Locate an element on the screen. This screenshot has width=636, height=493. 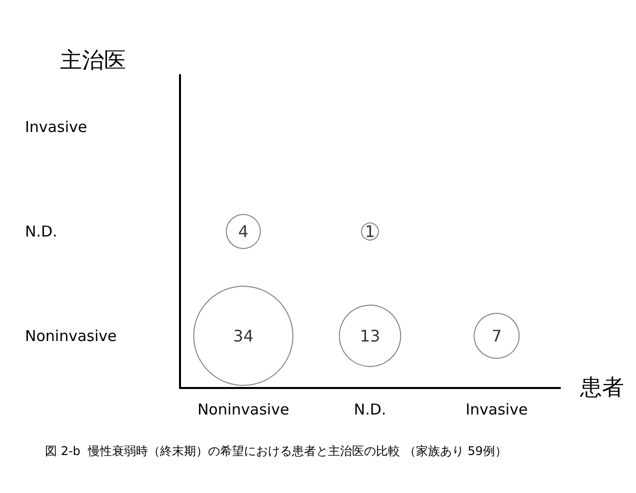
y-tick-label: Noninvasive is located at coordinates (71, 335).